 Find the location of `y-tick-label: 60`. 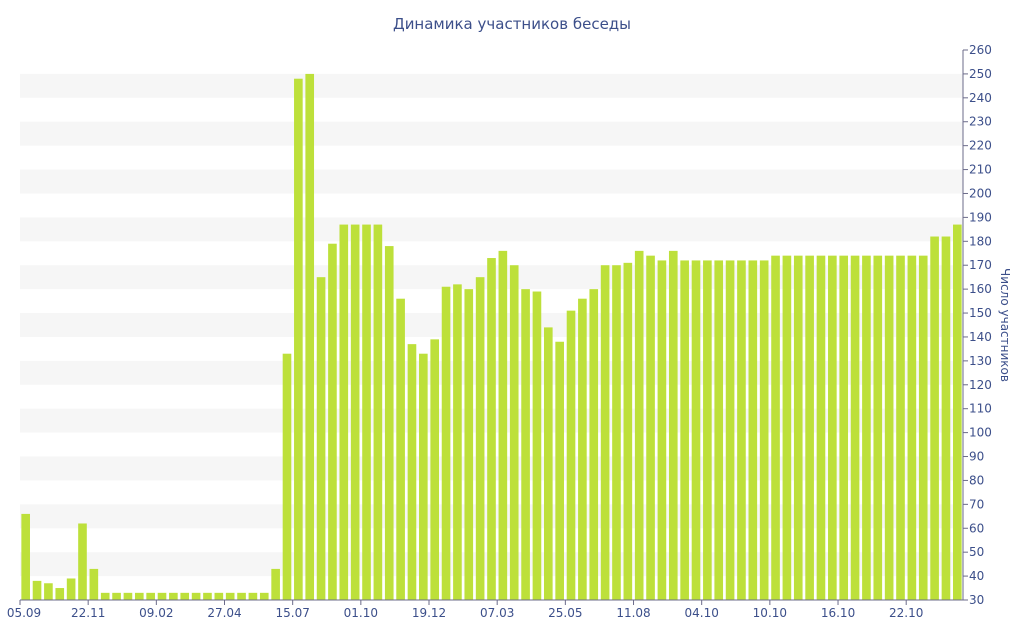

y-tick-label: 60 is located at coordinates (976, 528).